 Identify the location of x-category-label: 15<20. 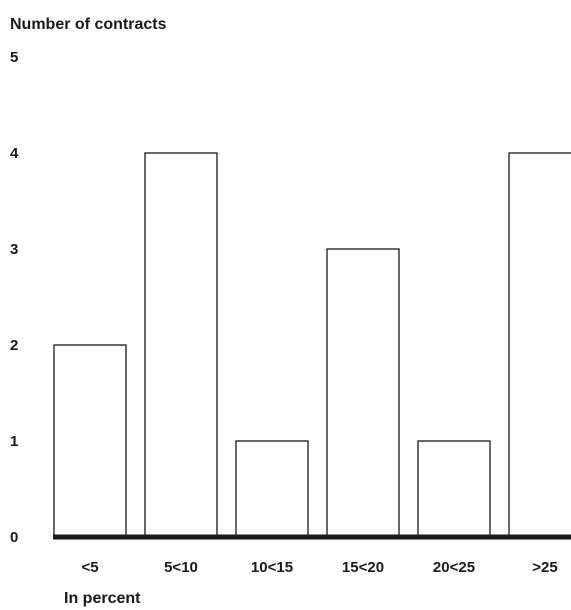
(363, 567).